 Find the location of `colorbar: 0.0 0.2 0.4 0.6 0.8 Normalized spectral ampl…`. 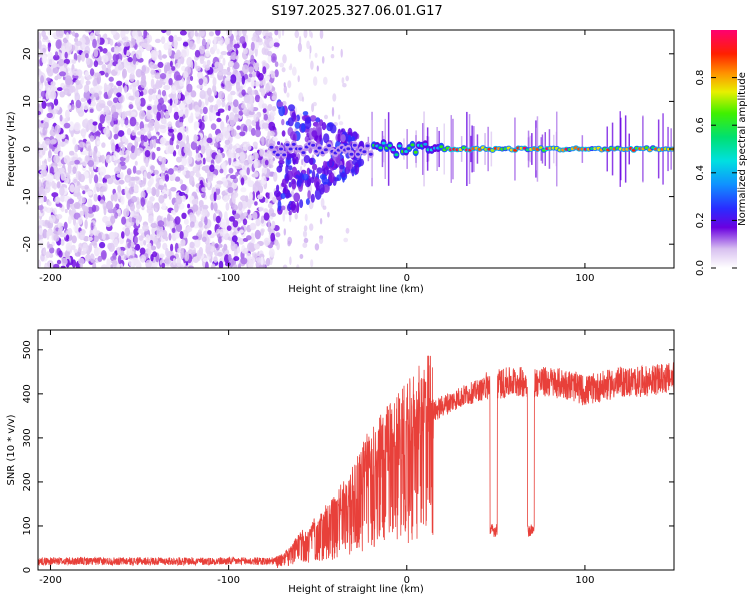

colorbar: 0.0 0.2 0.4 0.6 0.8 Normalized spectral ampl… is located at coordinates (721, 153).